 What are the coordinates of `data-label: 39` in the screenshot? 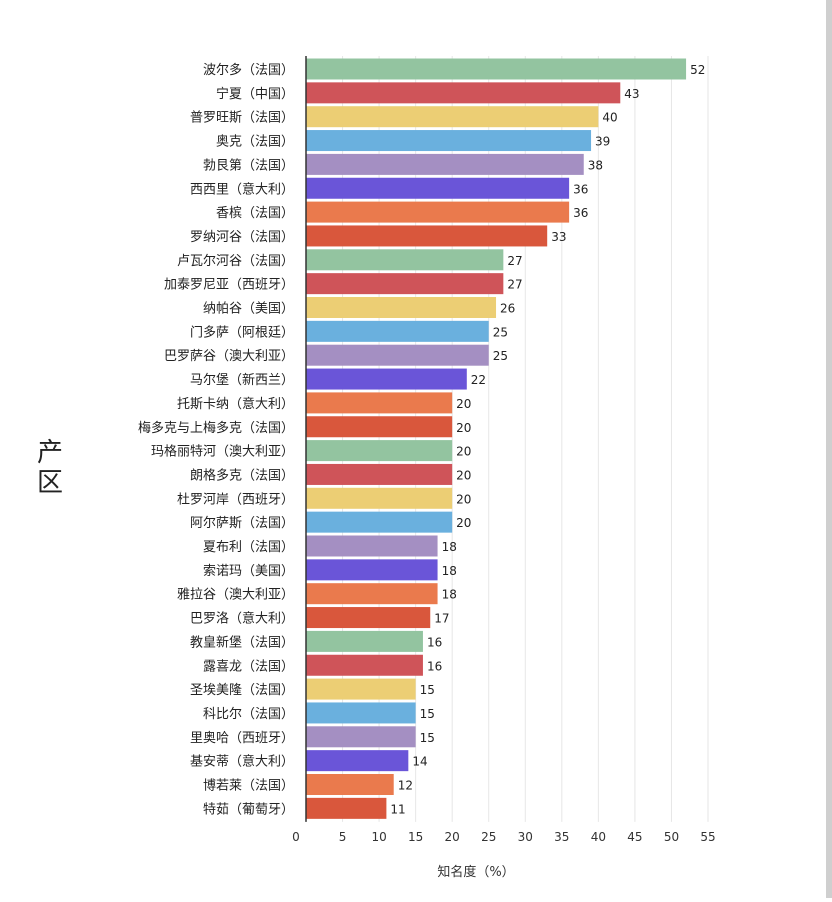 It's located at (602, 142).